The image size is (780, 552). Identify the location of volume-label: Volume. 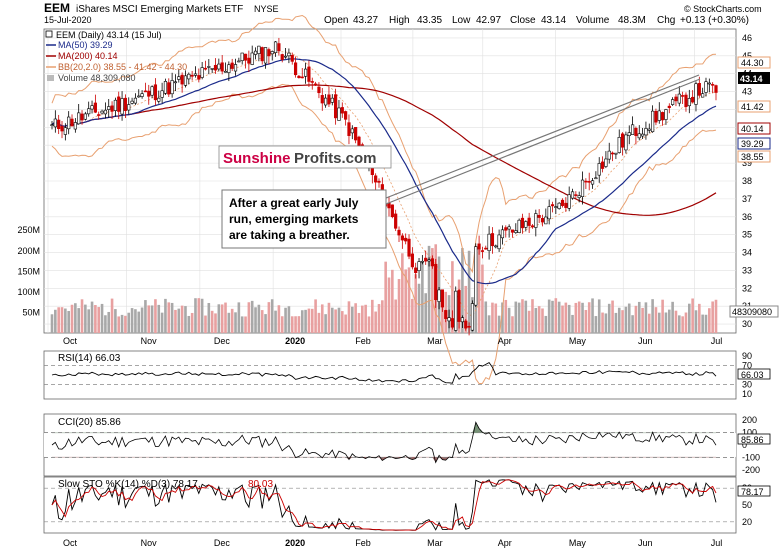
(593, 20).